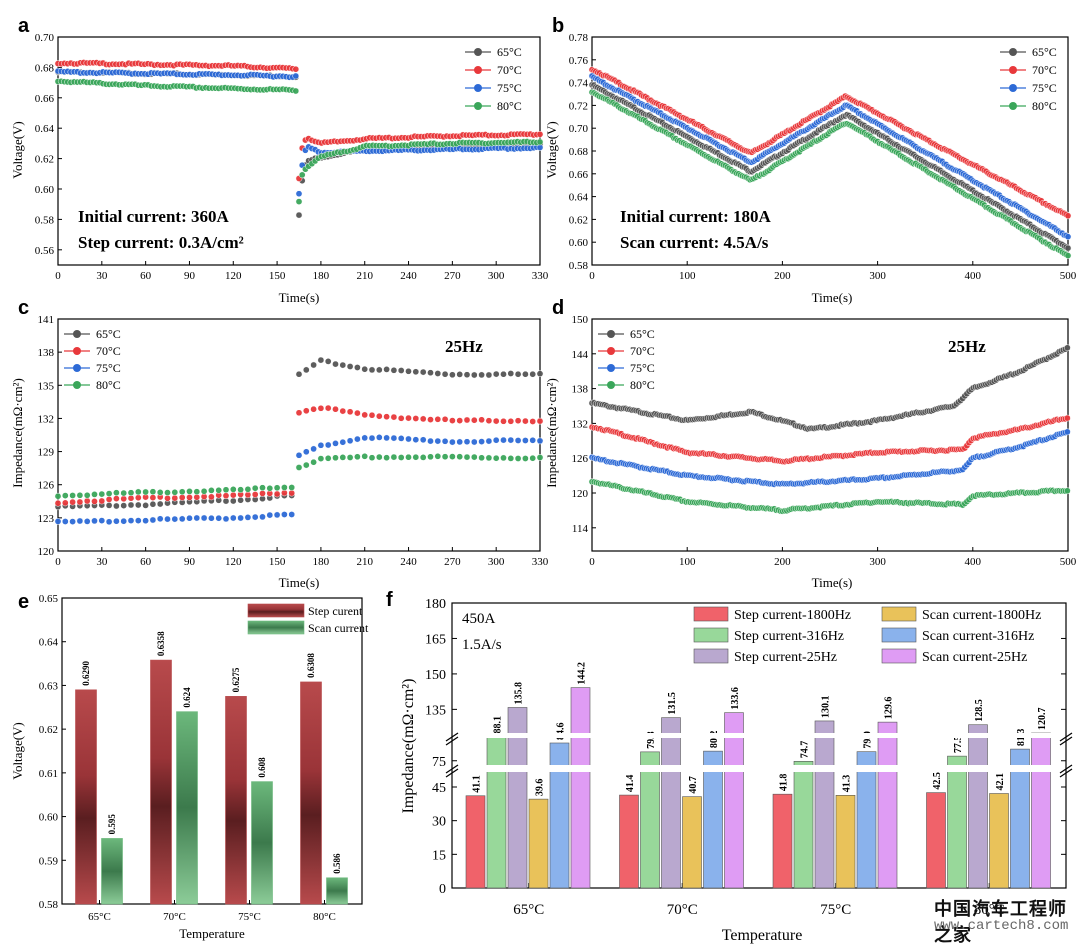 This screenshot has width=1080, height=947. I want to click on y-tick-label: 0.56, so click(45, 251).